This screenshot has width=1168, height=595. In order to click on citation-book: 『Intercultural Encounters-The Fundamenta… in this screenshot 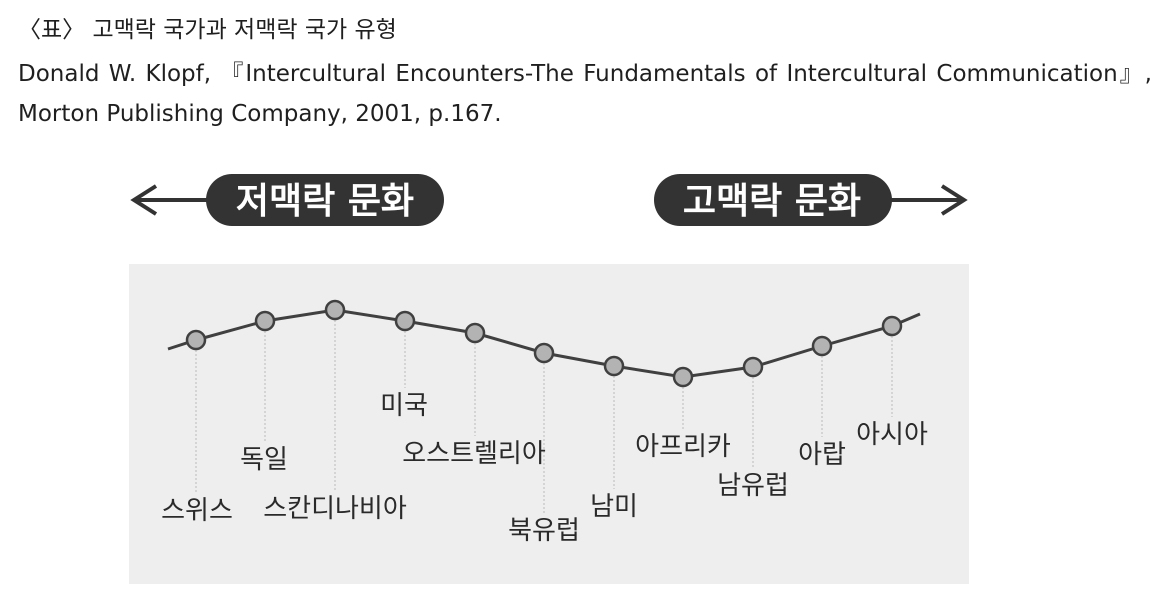, I will do `click(686, 74)`.